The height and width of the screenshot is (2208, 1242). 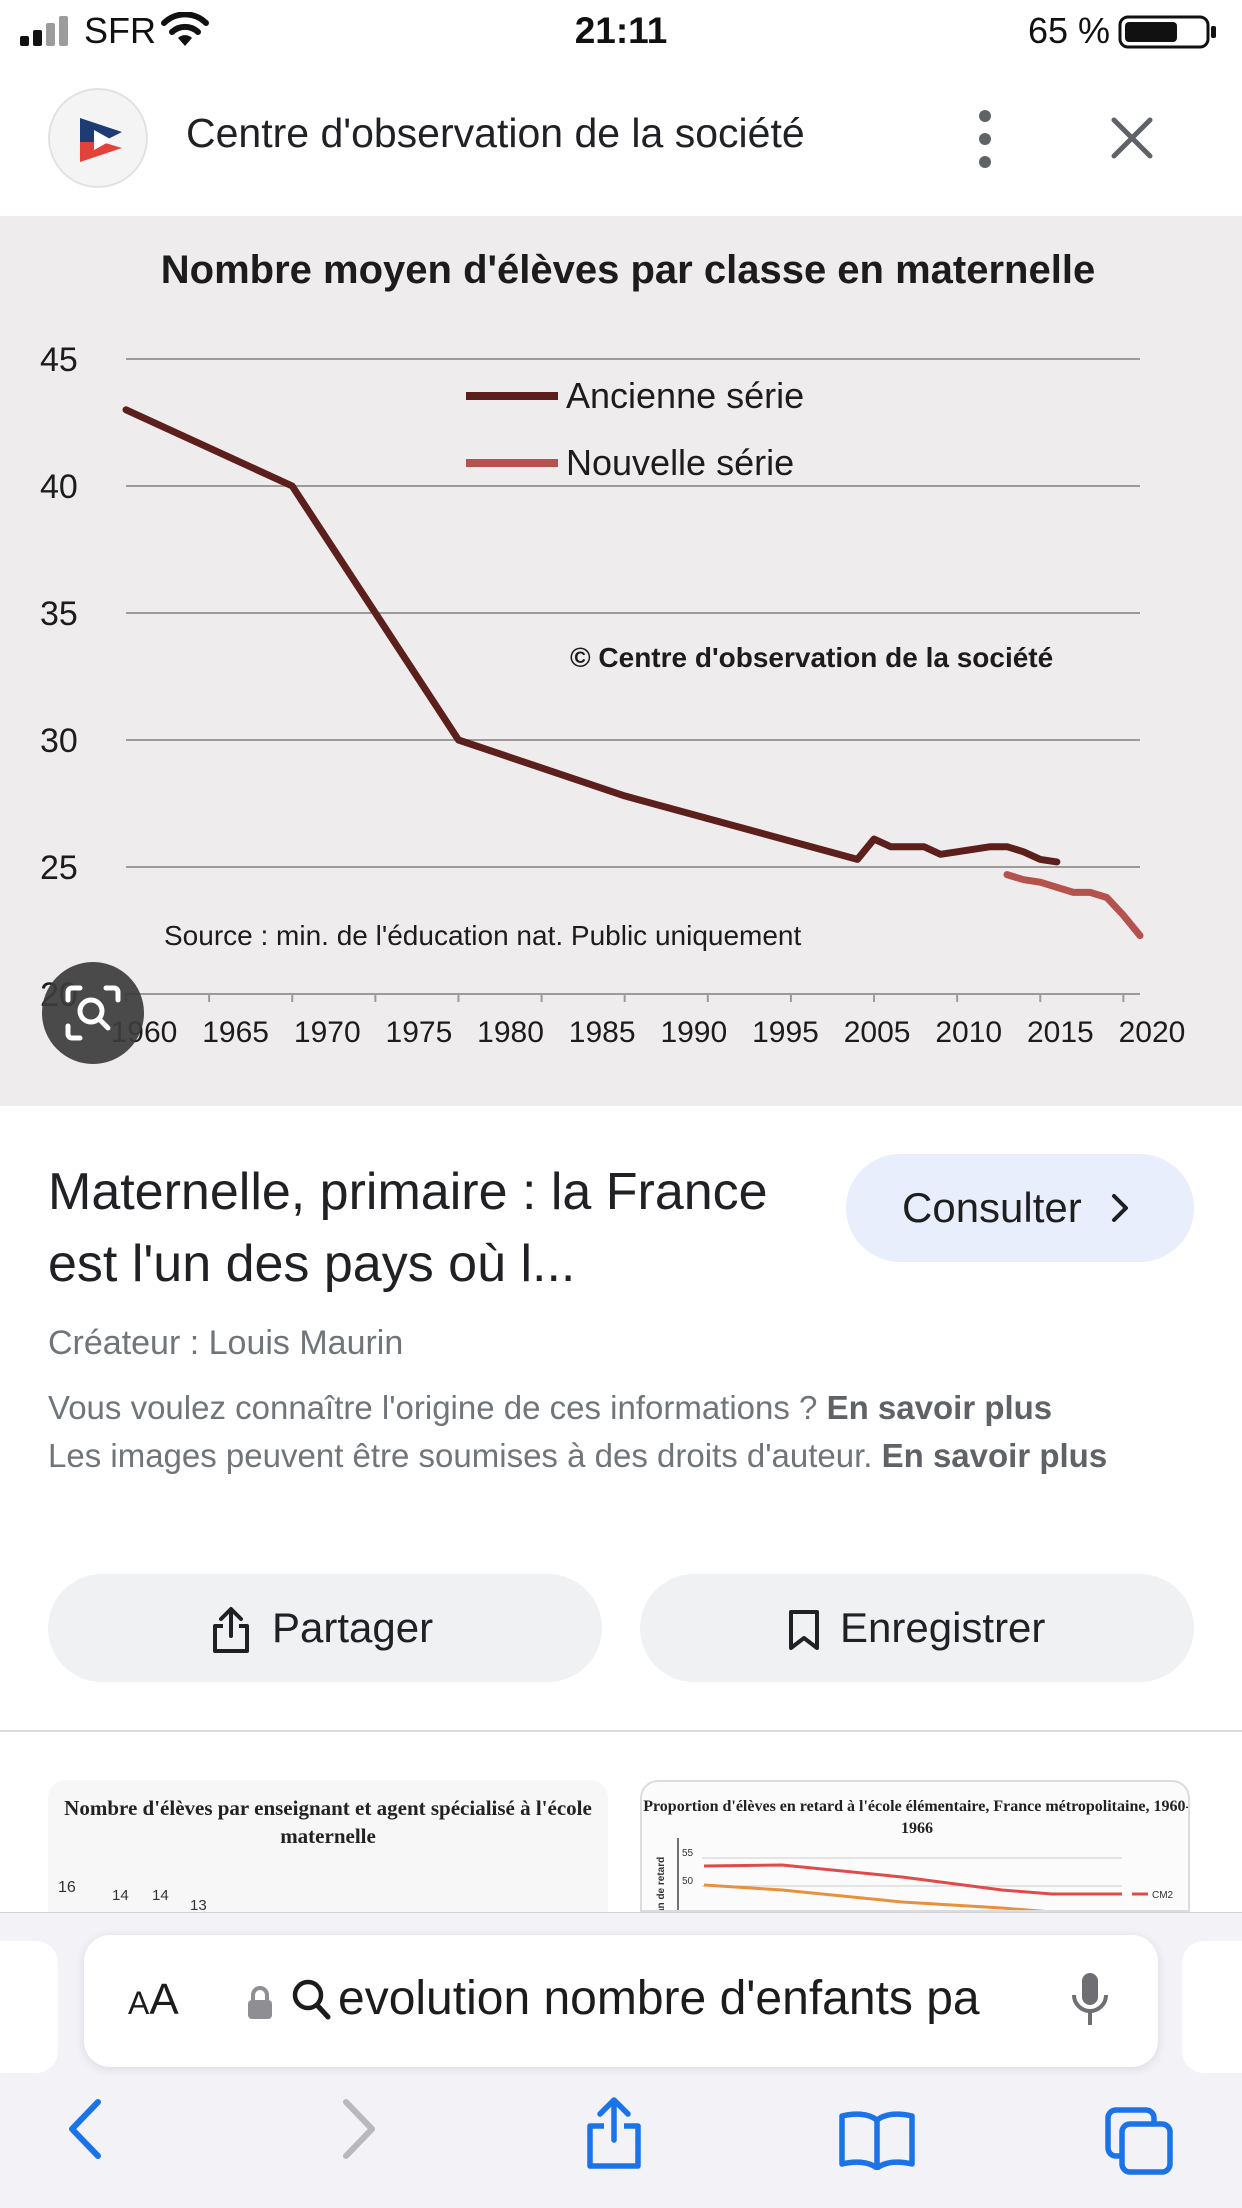 I want to click on thumb2-series-orange, so click(x=874, y=1896).